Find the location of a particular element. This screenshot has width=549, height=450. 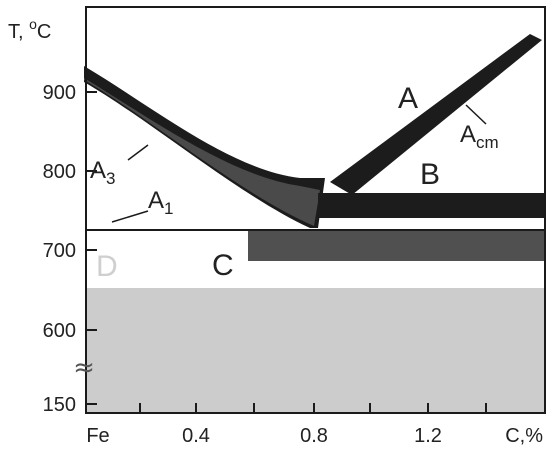

axis-break-symbol: ≈ is located at coordinates (84, 368).